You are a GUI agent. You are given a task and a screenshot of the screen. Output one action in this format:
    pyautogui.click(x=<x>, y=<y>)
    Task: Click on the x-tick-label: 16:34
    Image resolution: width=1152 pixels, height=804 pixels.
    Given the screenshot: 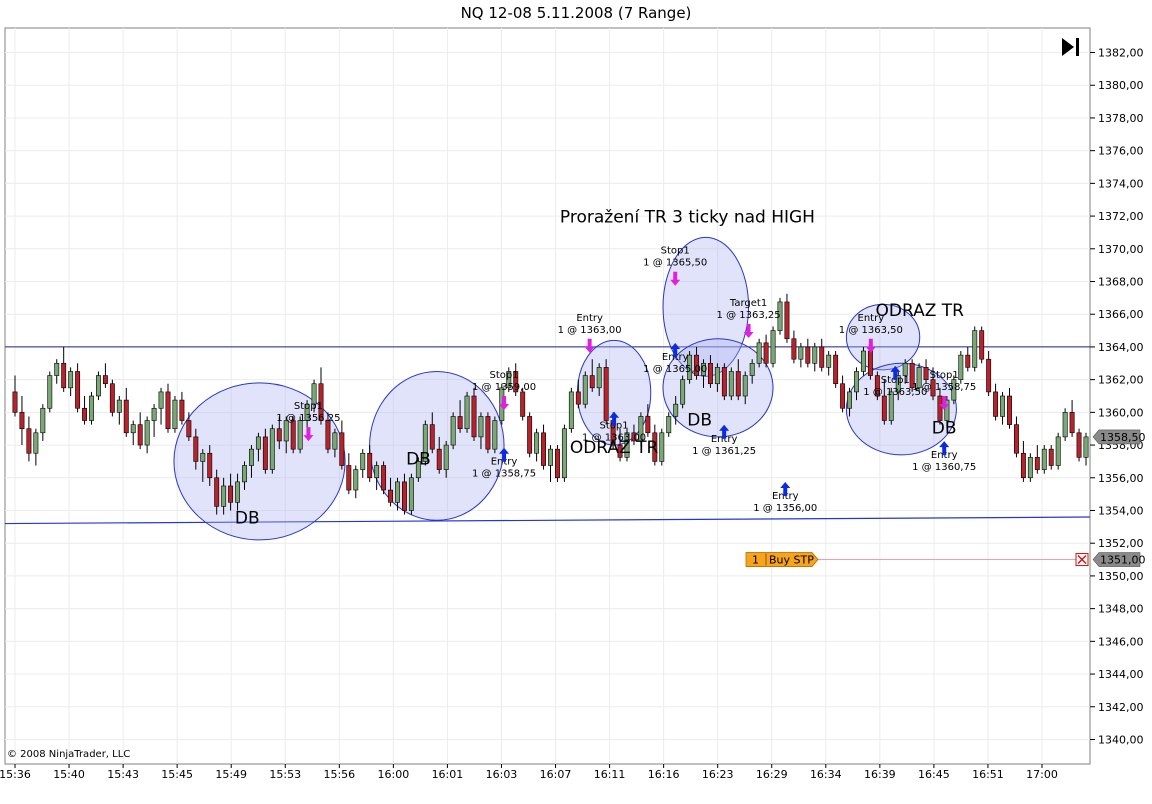 What is the action you would take?
    pyautogui.click(x=826, y=774)
    